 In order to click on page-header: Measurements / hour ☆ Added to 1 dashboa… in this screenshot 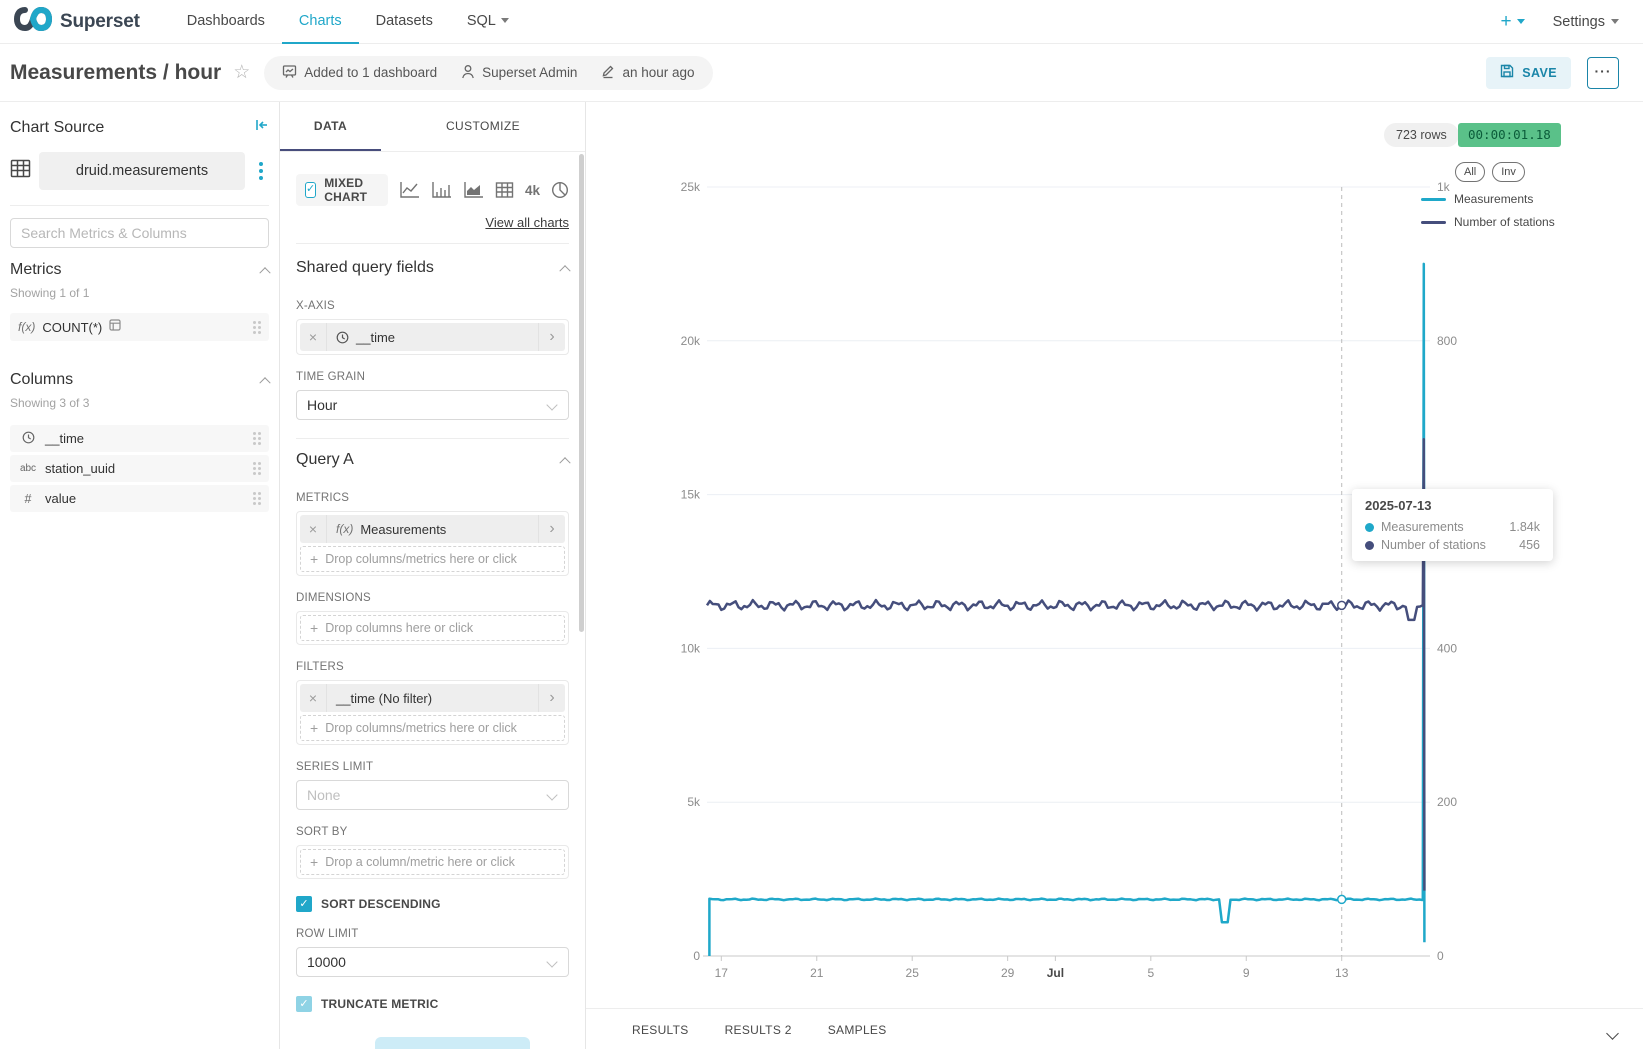, I will do `click(821, 73)`.